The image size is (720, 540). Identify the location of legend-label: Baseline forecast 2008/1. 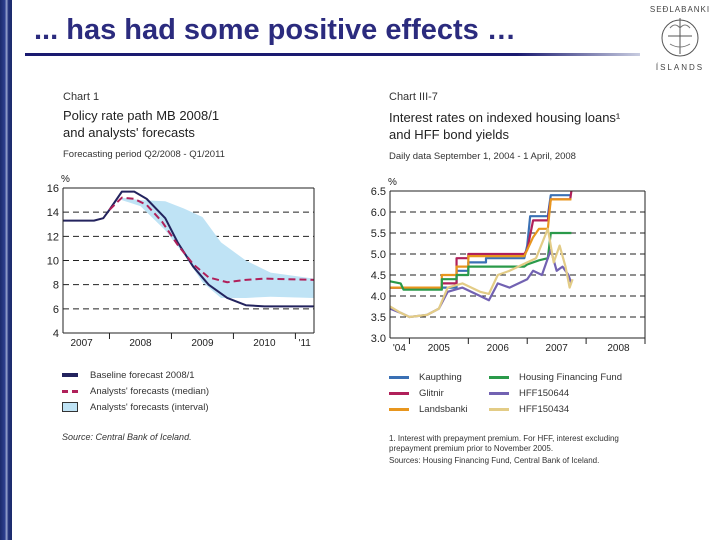
(142, 375).